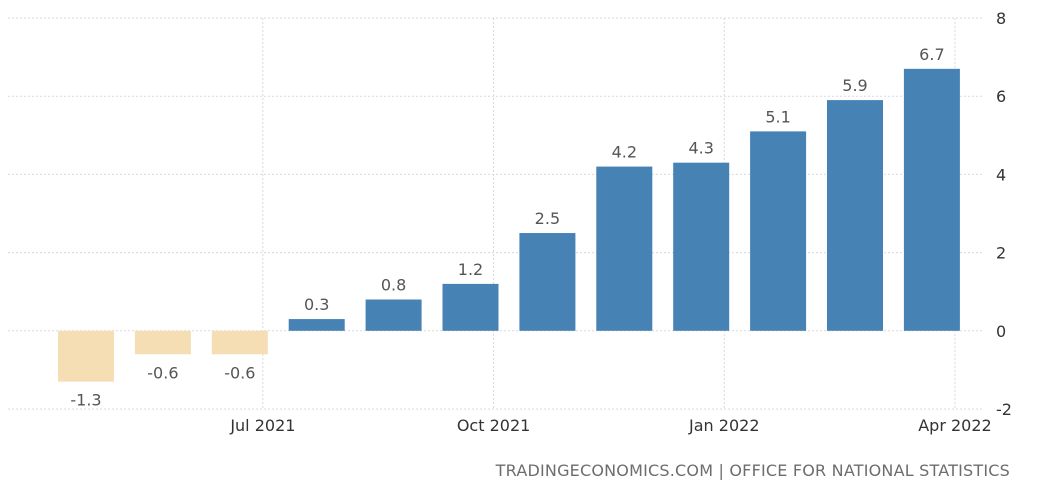 Image resolution: width=1043 pixels, height=498 pixels. What do you see at coordinates (85, 400) in the screenshot?
I see `data-label: -1.3` at bounding box center [85, 400].